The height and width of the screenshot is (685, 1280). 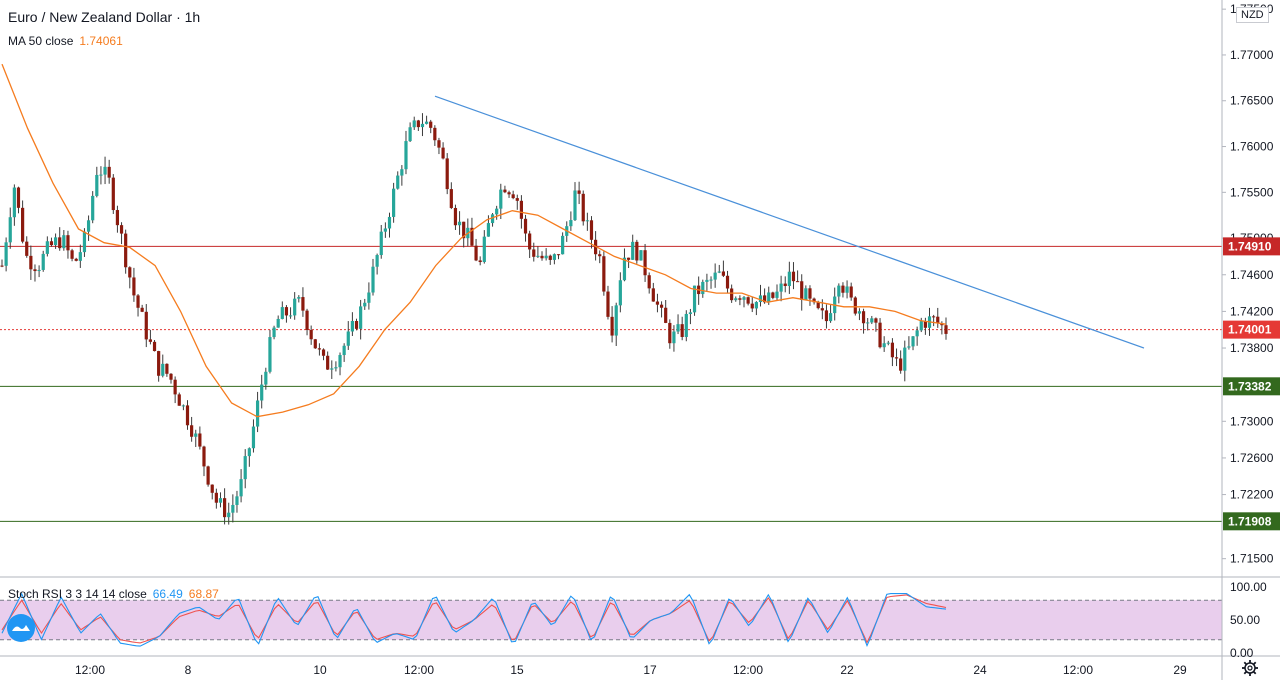 I want to click on symbol-title: Euro / New Zealand Dollar · 1h, so click(x=104, y=17).